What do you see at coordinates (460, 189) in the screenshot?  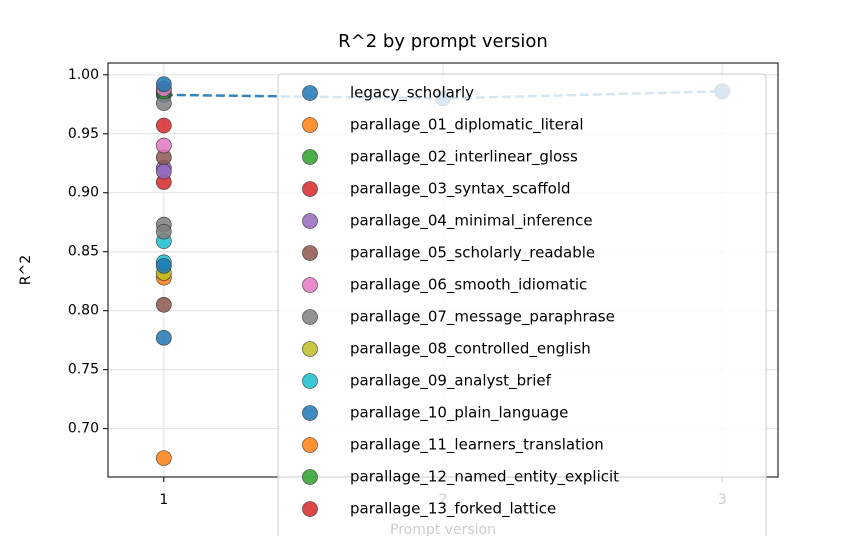 I see `legend-label: parallage_03_syntax_scaffold` at bounding box center [460, 189].